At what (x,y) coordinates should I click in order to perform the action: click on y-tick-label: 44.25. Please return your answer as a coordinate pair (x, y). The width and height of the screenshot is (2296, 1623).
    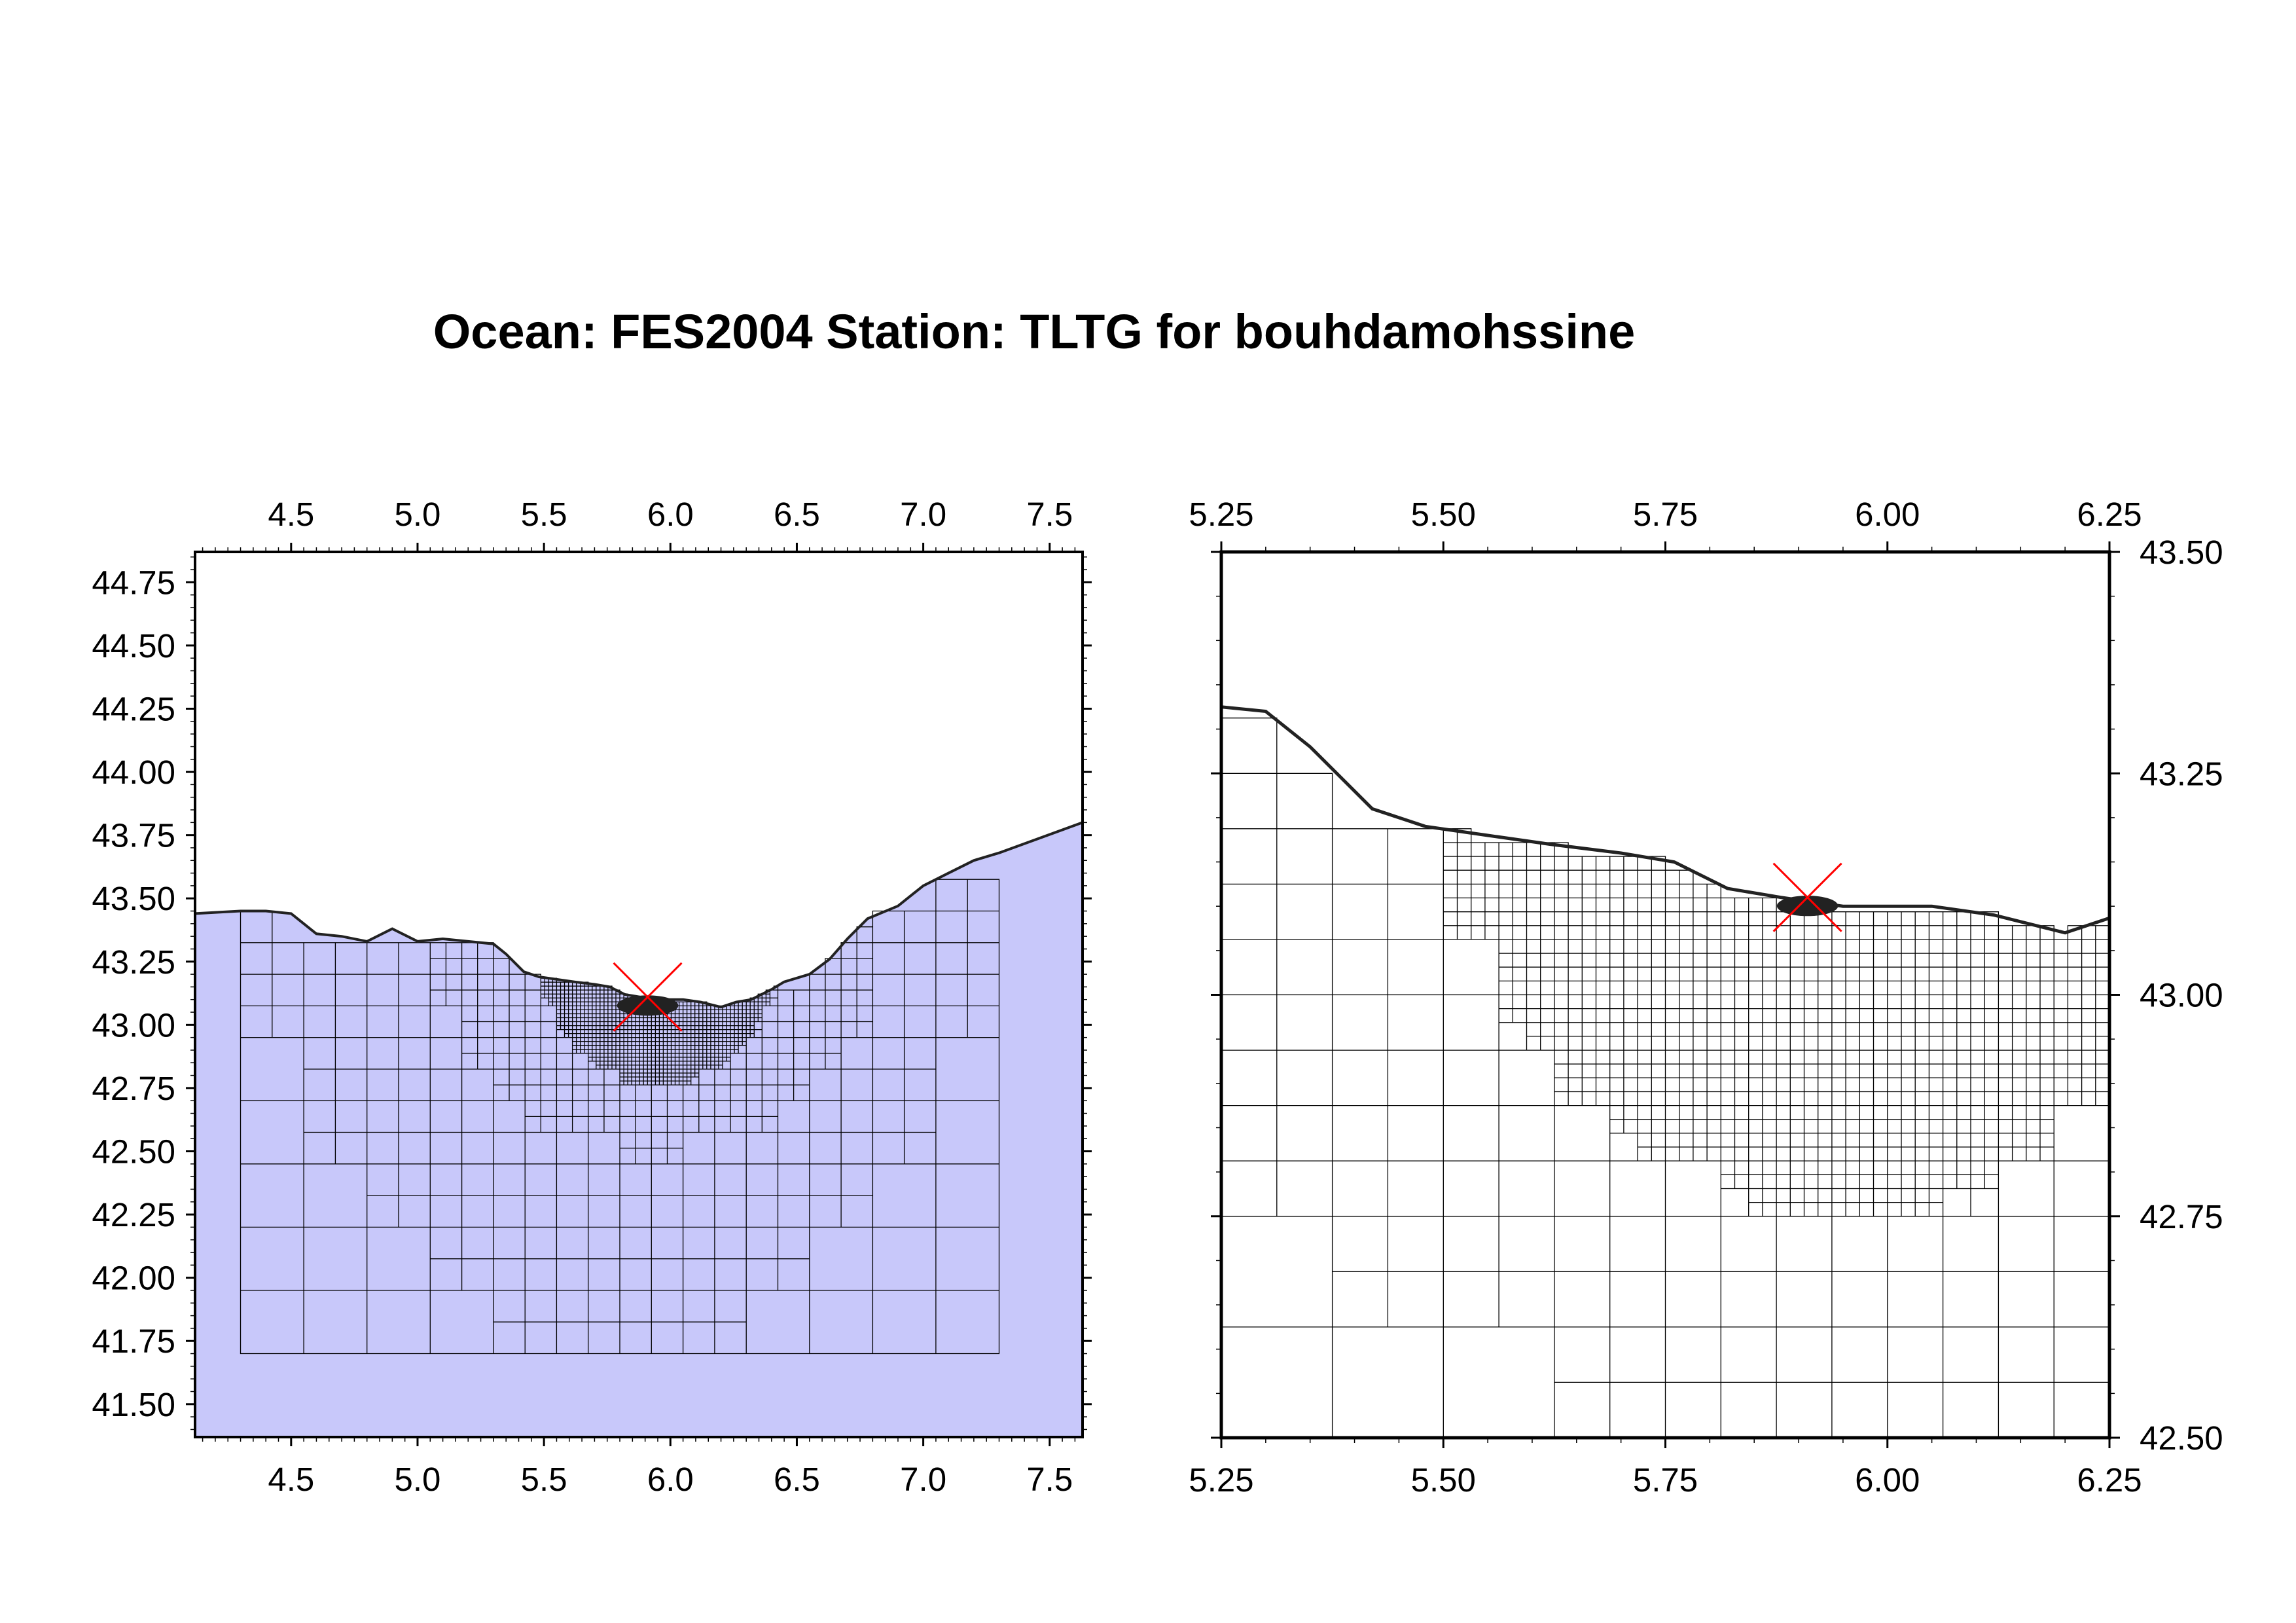
    Looking at the image, I should click on (133, 708).